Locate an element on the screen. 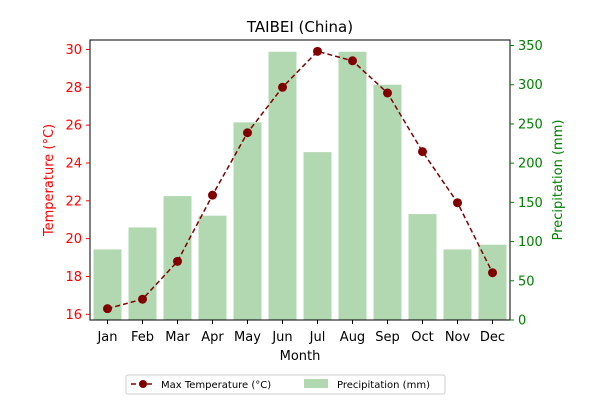  y-left-tick-label: 26 is located at coordinates (73, 126).